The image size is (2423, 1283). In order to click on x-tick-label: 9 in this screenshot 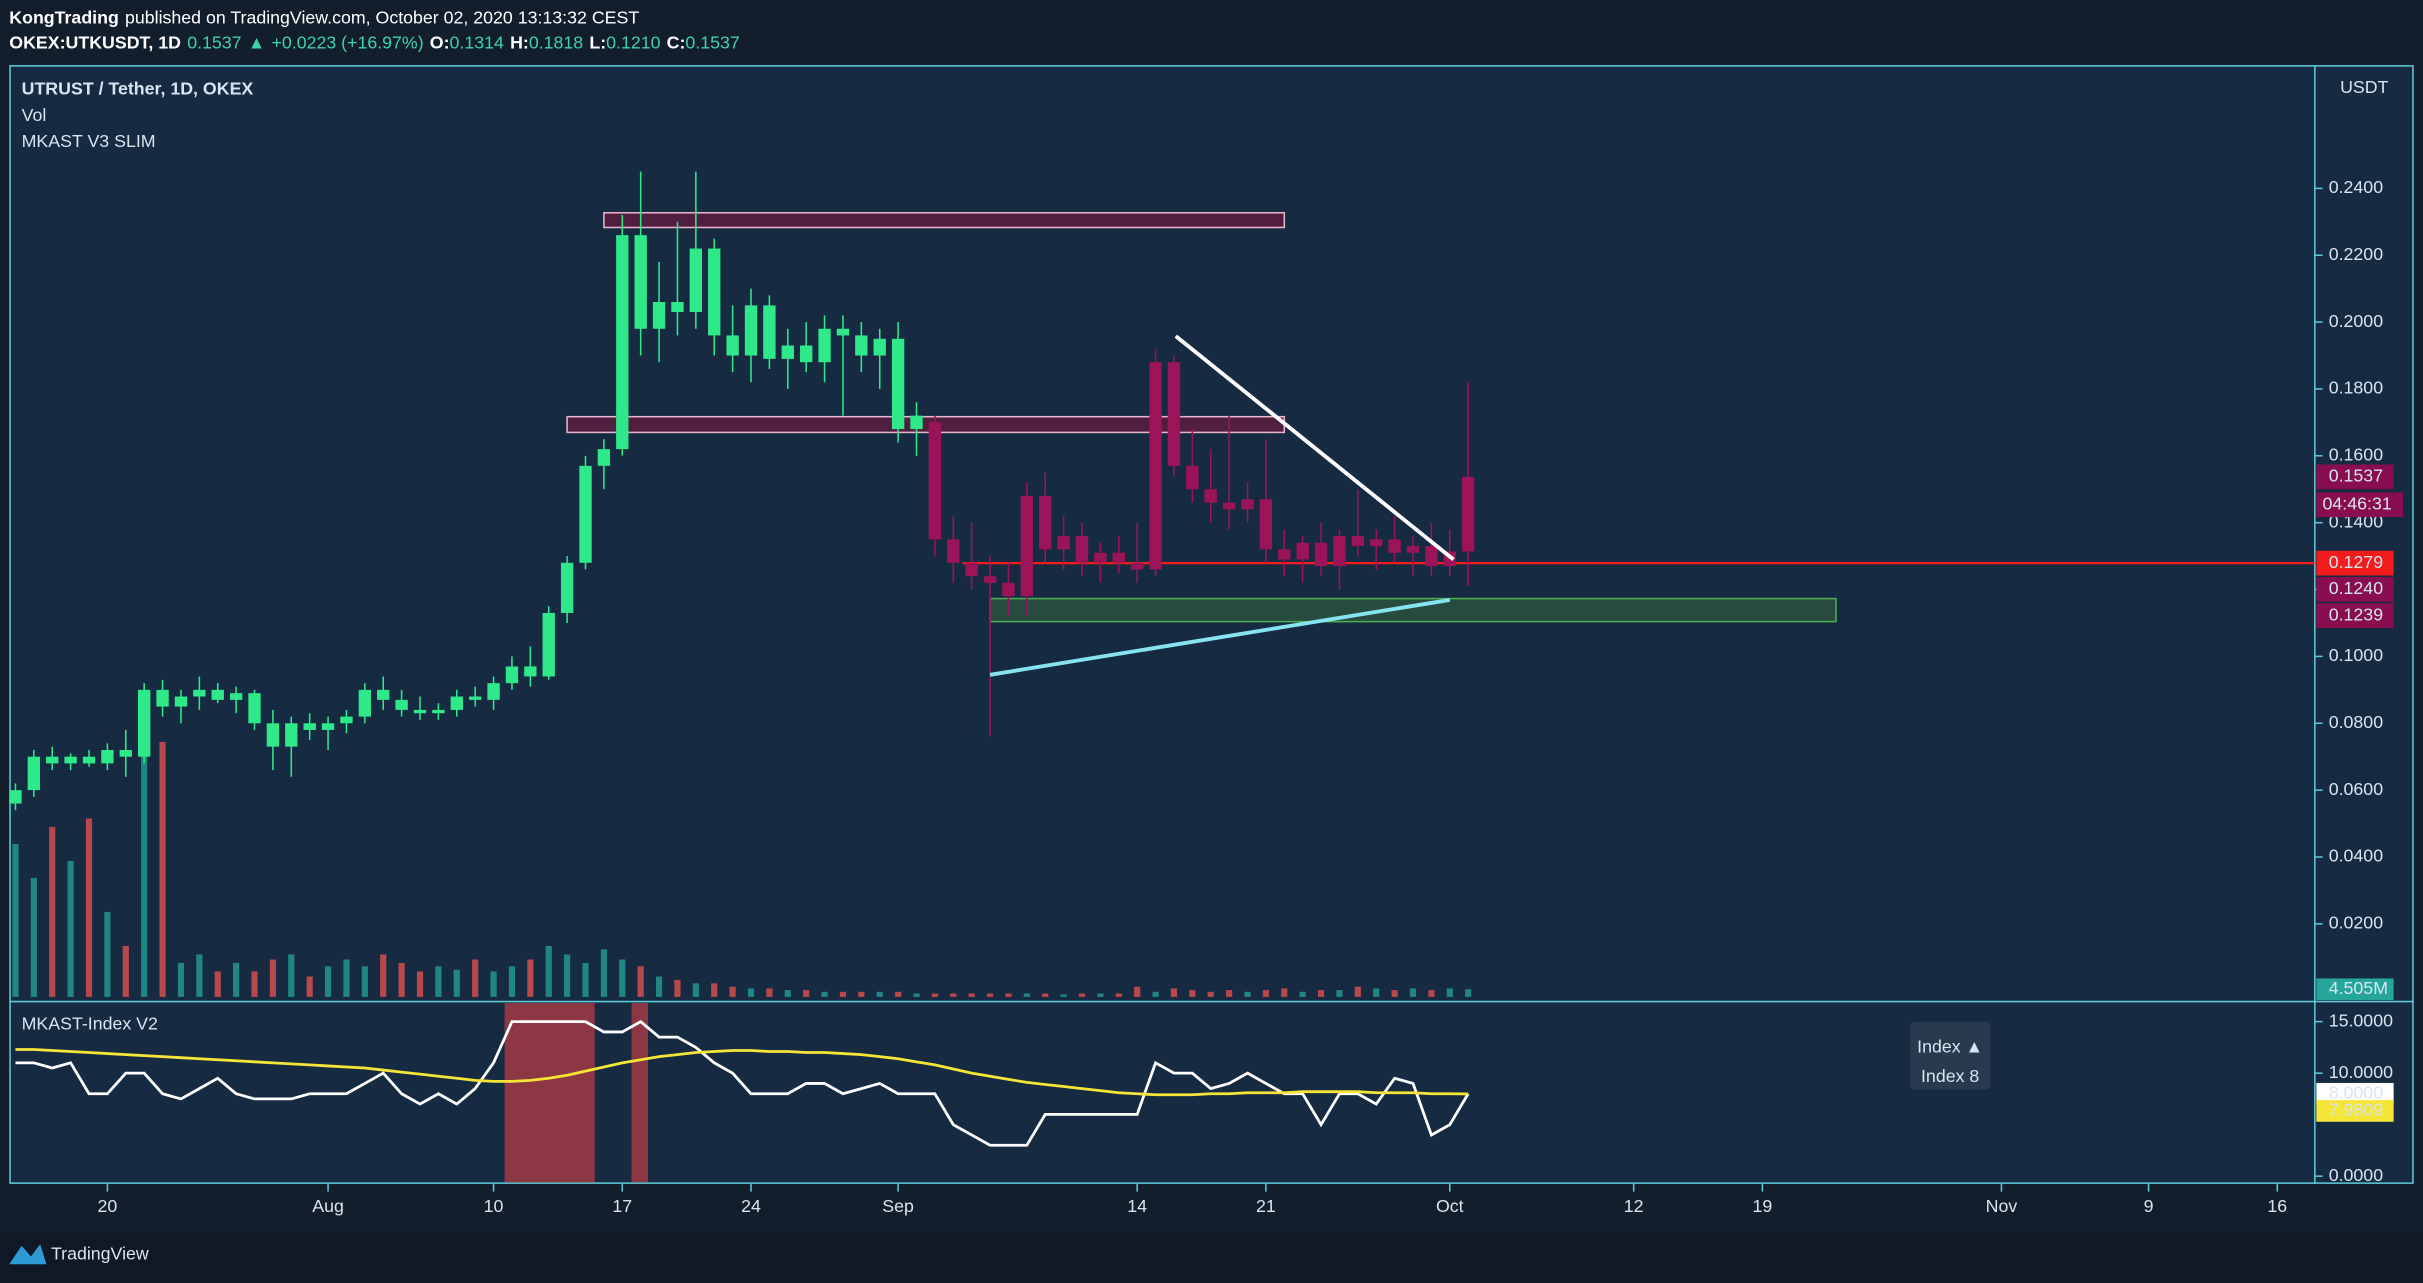, I will do `click(2149, 1206)`.